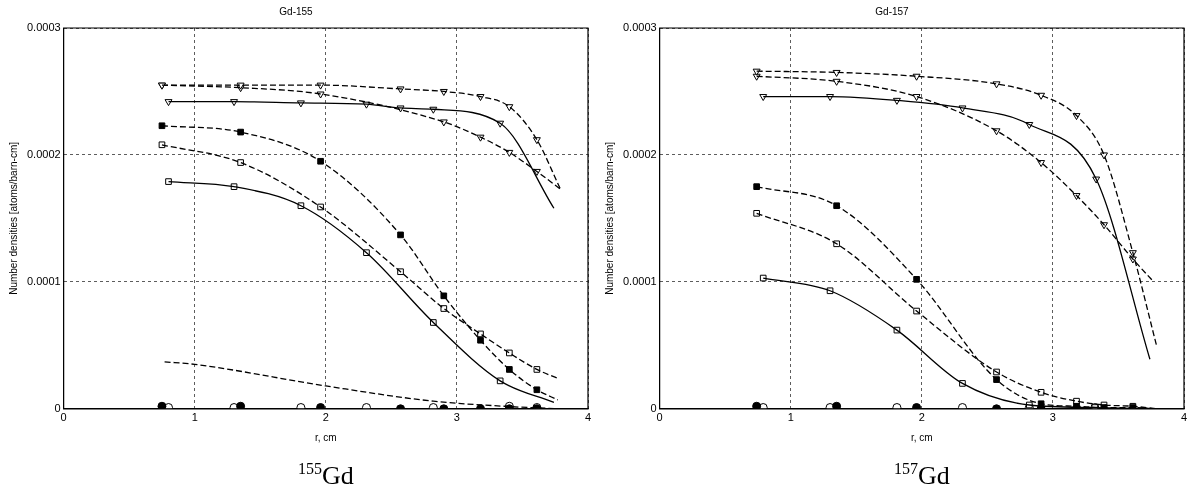  Describe the element at coordinates (296, 11) in the screenshot. I see `chart-title: Gd-155` at that location.